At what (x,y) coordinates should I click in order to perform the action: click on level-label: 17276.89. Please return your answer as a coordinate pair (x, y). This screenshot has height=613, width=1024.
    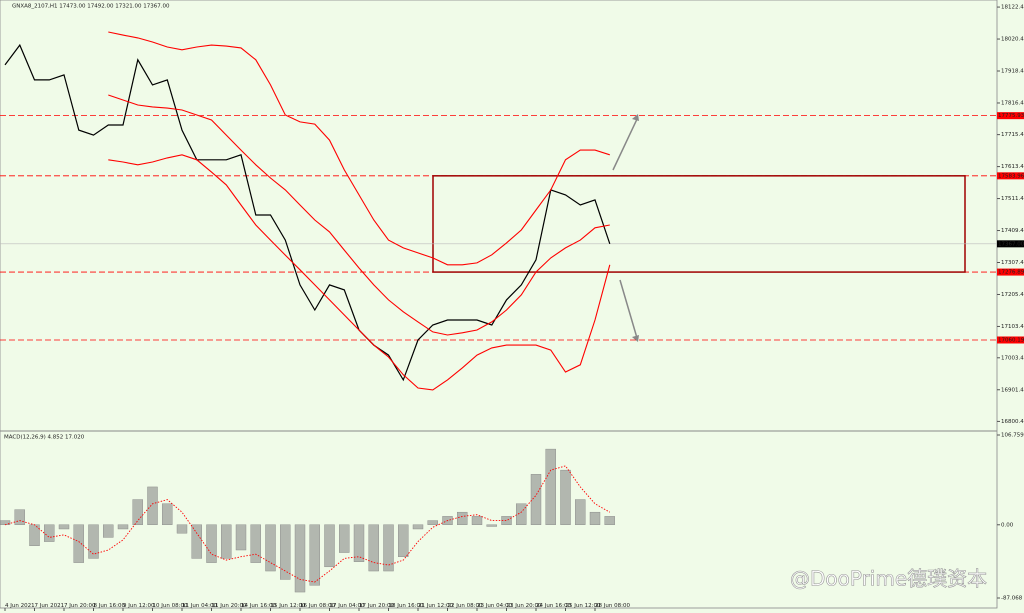
    Looking at the image, I should click on (1011, 273).